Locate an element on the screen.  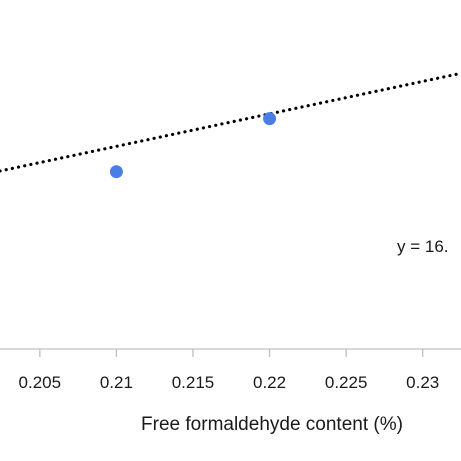
x-axis-tick-labels: 0.205 0.21 0.215 0.22 0.225 0.23 is located at coordinates (229, 382).